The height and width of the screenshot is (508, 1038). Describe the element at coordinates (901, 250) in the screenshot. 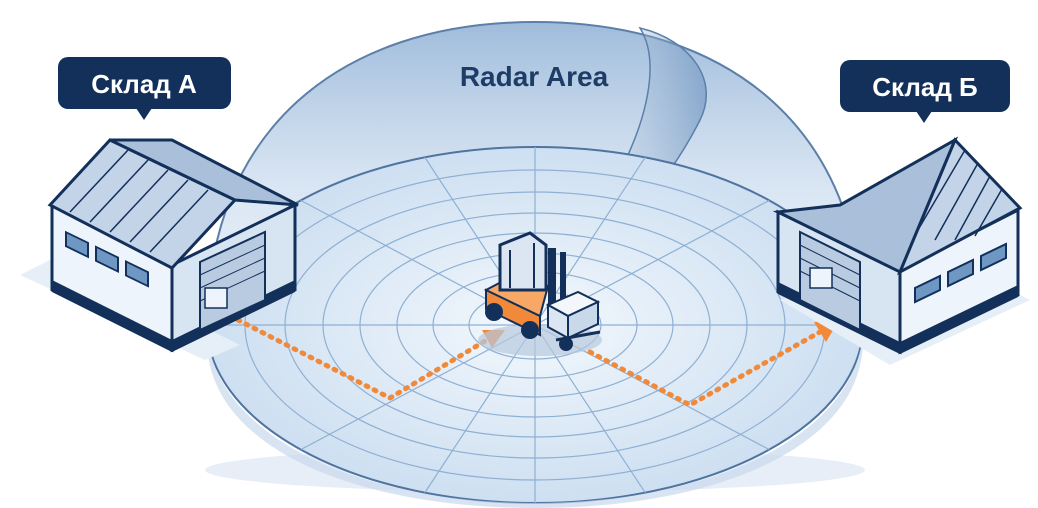

I see `warehouse-b-icon` at that location.